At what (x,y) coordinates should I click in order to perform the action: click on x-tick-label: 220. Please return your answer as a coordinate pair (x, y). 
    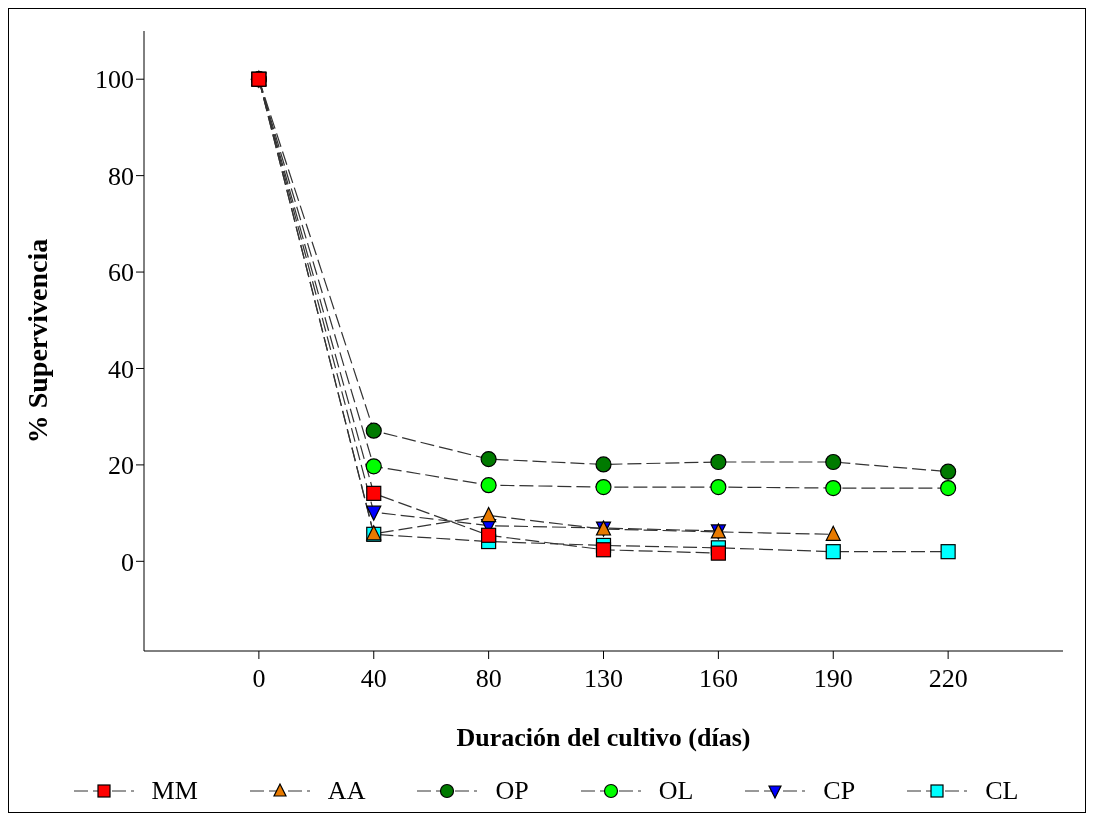
    Looking at the image, I should click on (948, 679).